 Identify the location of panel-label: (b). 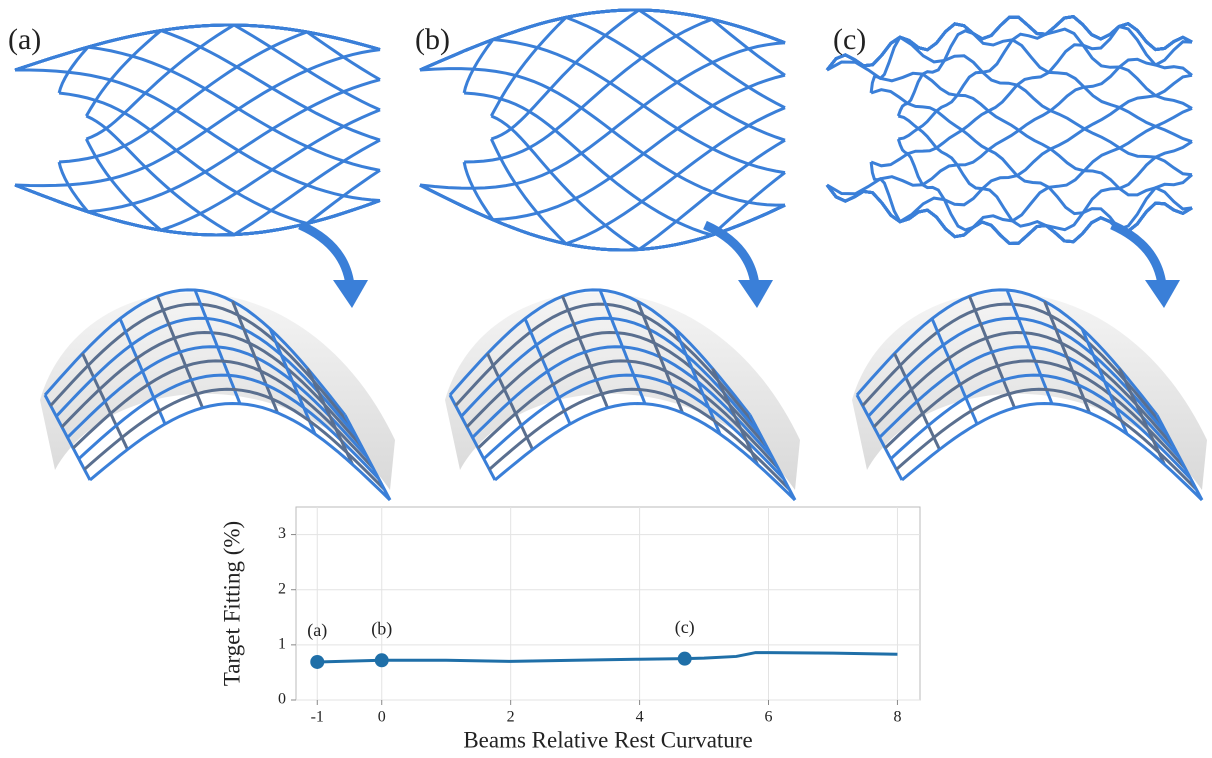
(432, 39).